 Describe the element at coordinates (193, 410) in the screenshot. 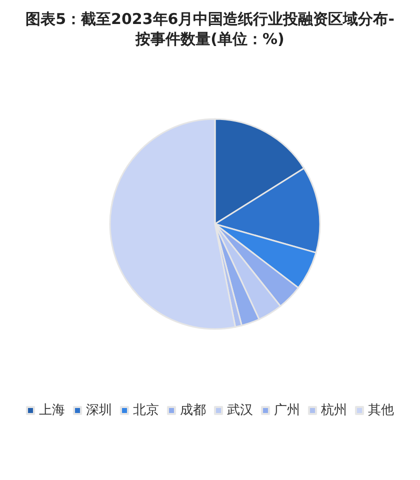

I see `legend-label: 成都` at that location.